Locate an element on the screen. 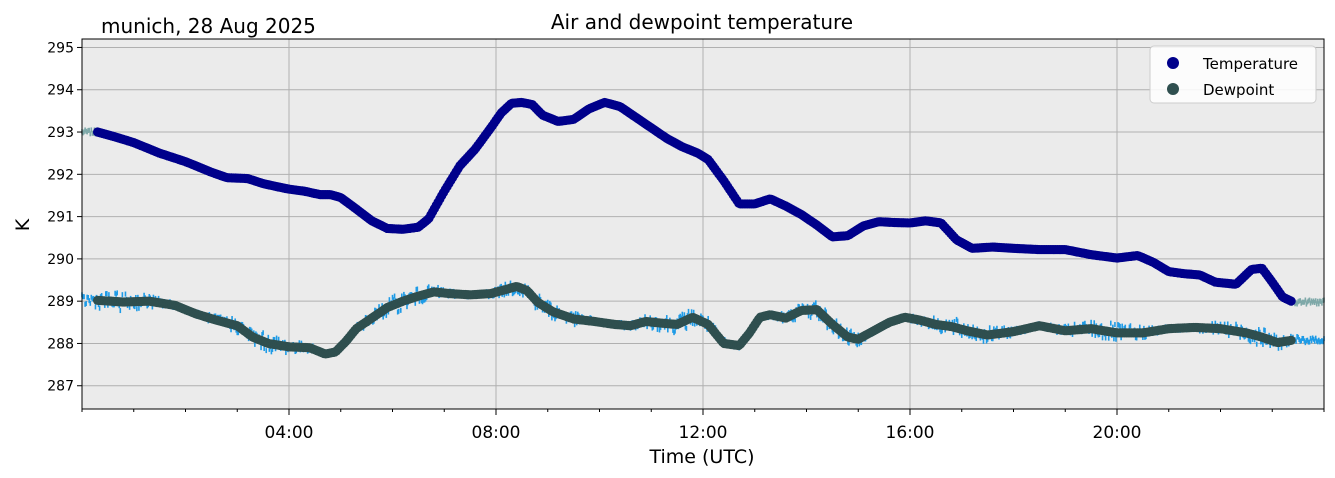 The height and width of the screenshot is (478, 1335). chart-title: Air and dewpoint temperature is located at coordinates (702, 22).